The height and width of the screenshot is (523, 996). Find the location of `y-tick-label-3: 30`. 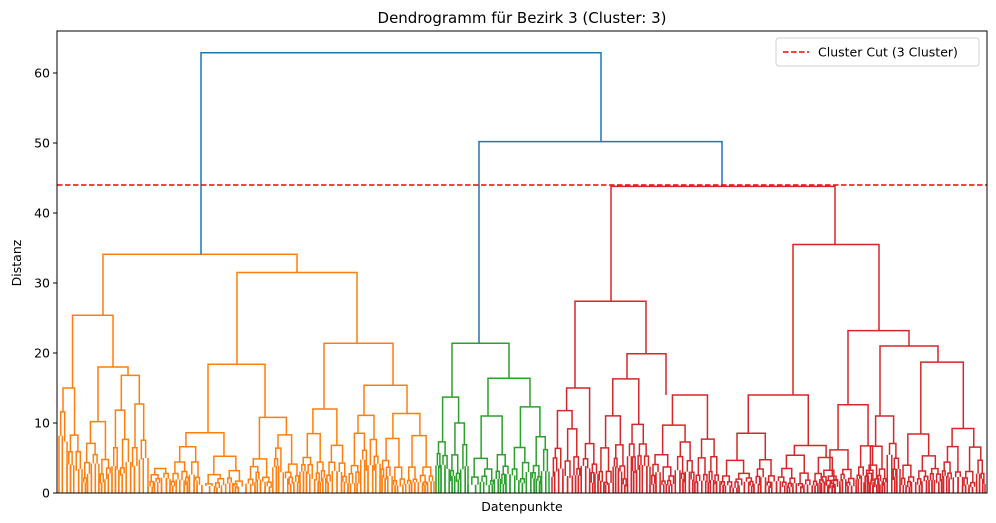

y-tick-label-3: 30 is located at coordinates (42, 283).